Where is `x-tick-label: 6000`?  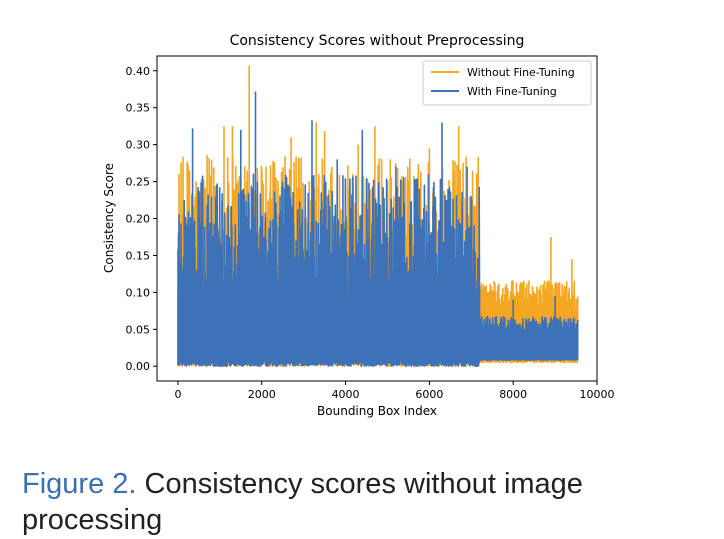
x-tick-label: 6000 is located at coordinates (429, 394).